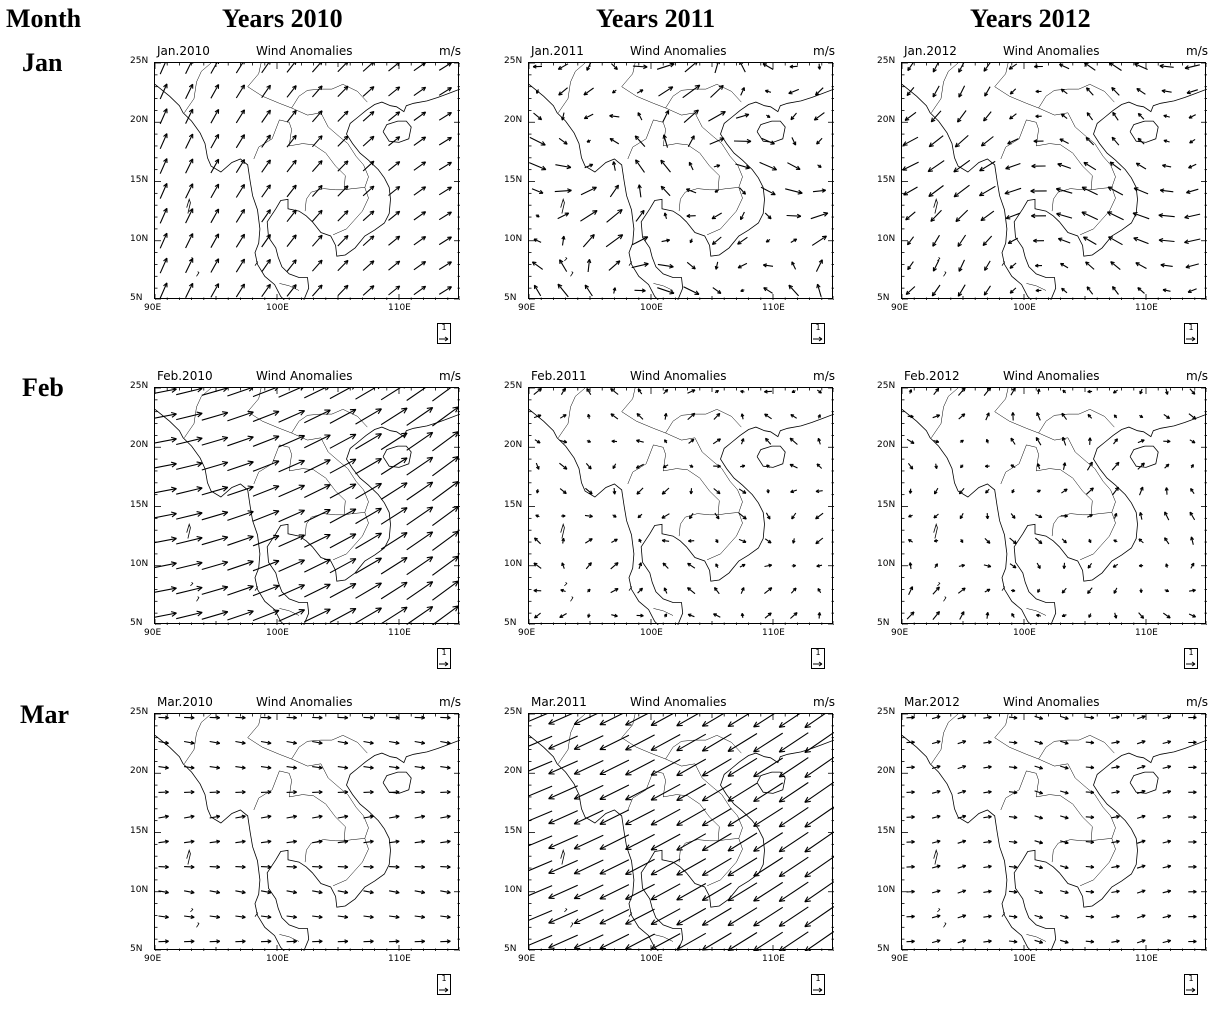 The width and height of the screenshot is (1208, 1014). What do you see at coordinates (824, 702) in the screenshot?
I see `panel-units: m/s` at bounding box center [824, 702].